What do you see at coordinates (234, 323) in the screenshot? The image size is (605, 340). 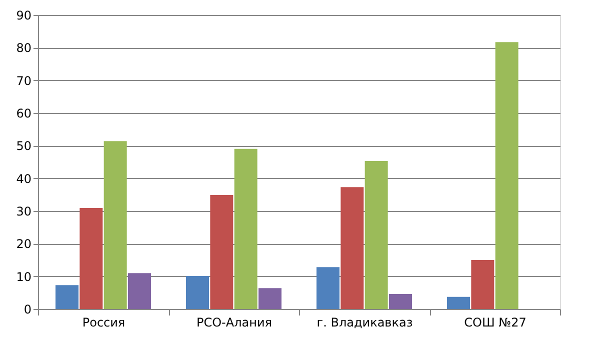 I see `x-tick-label: РСО-Алания` at bounding box center [234, 323].